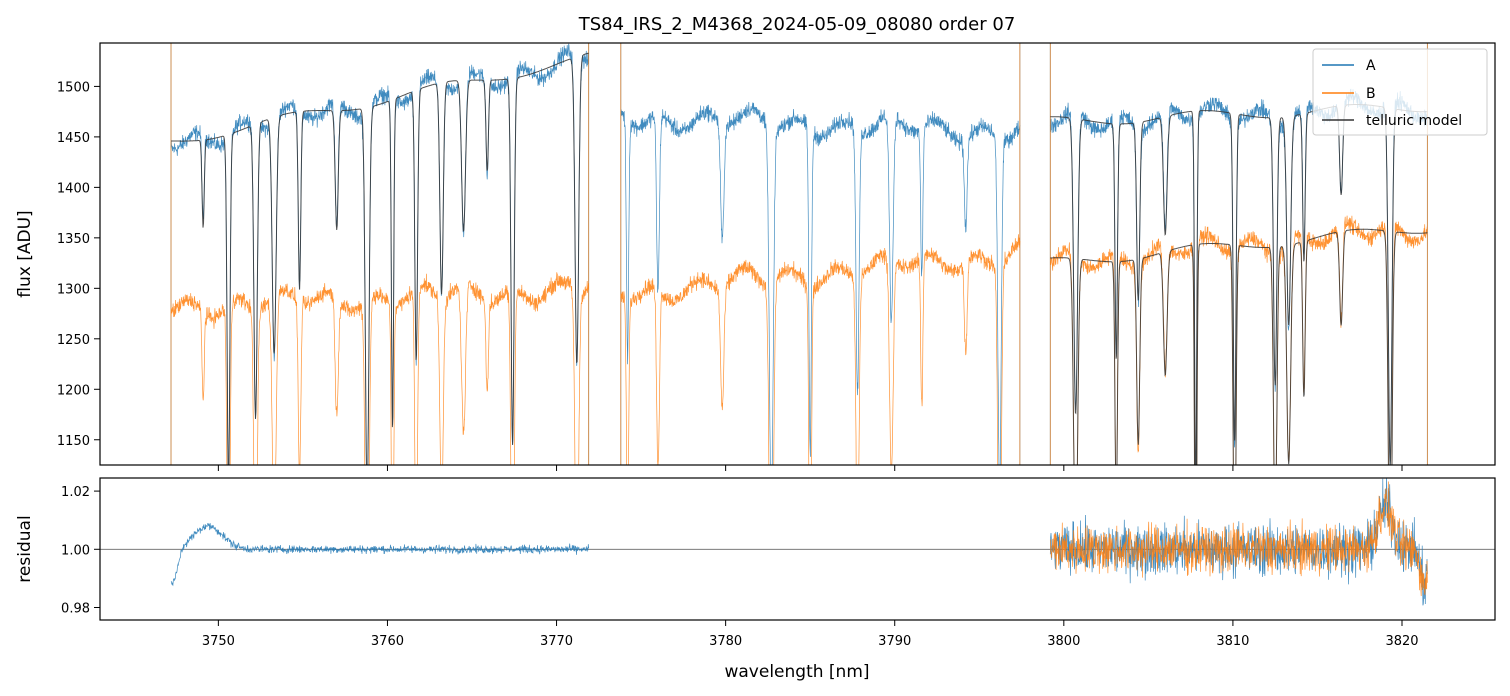 This screenshot has width=1510, height=696. Describe the element at coordinates (73, 239) in the screenshot. I see `y-tick-label-1350: 1350` at that location.